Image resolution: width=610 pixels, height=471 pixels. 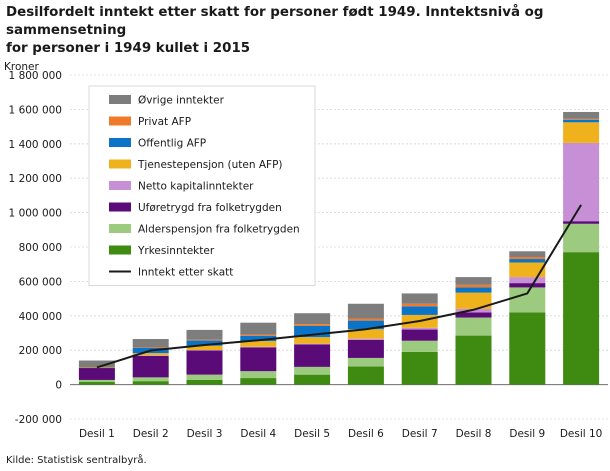 I want to click on x-tick-label: Desil 5, so click(x=312, y=434).